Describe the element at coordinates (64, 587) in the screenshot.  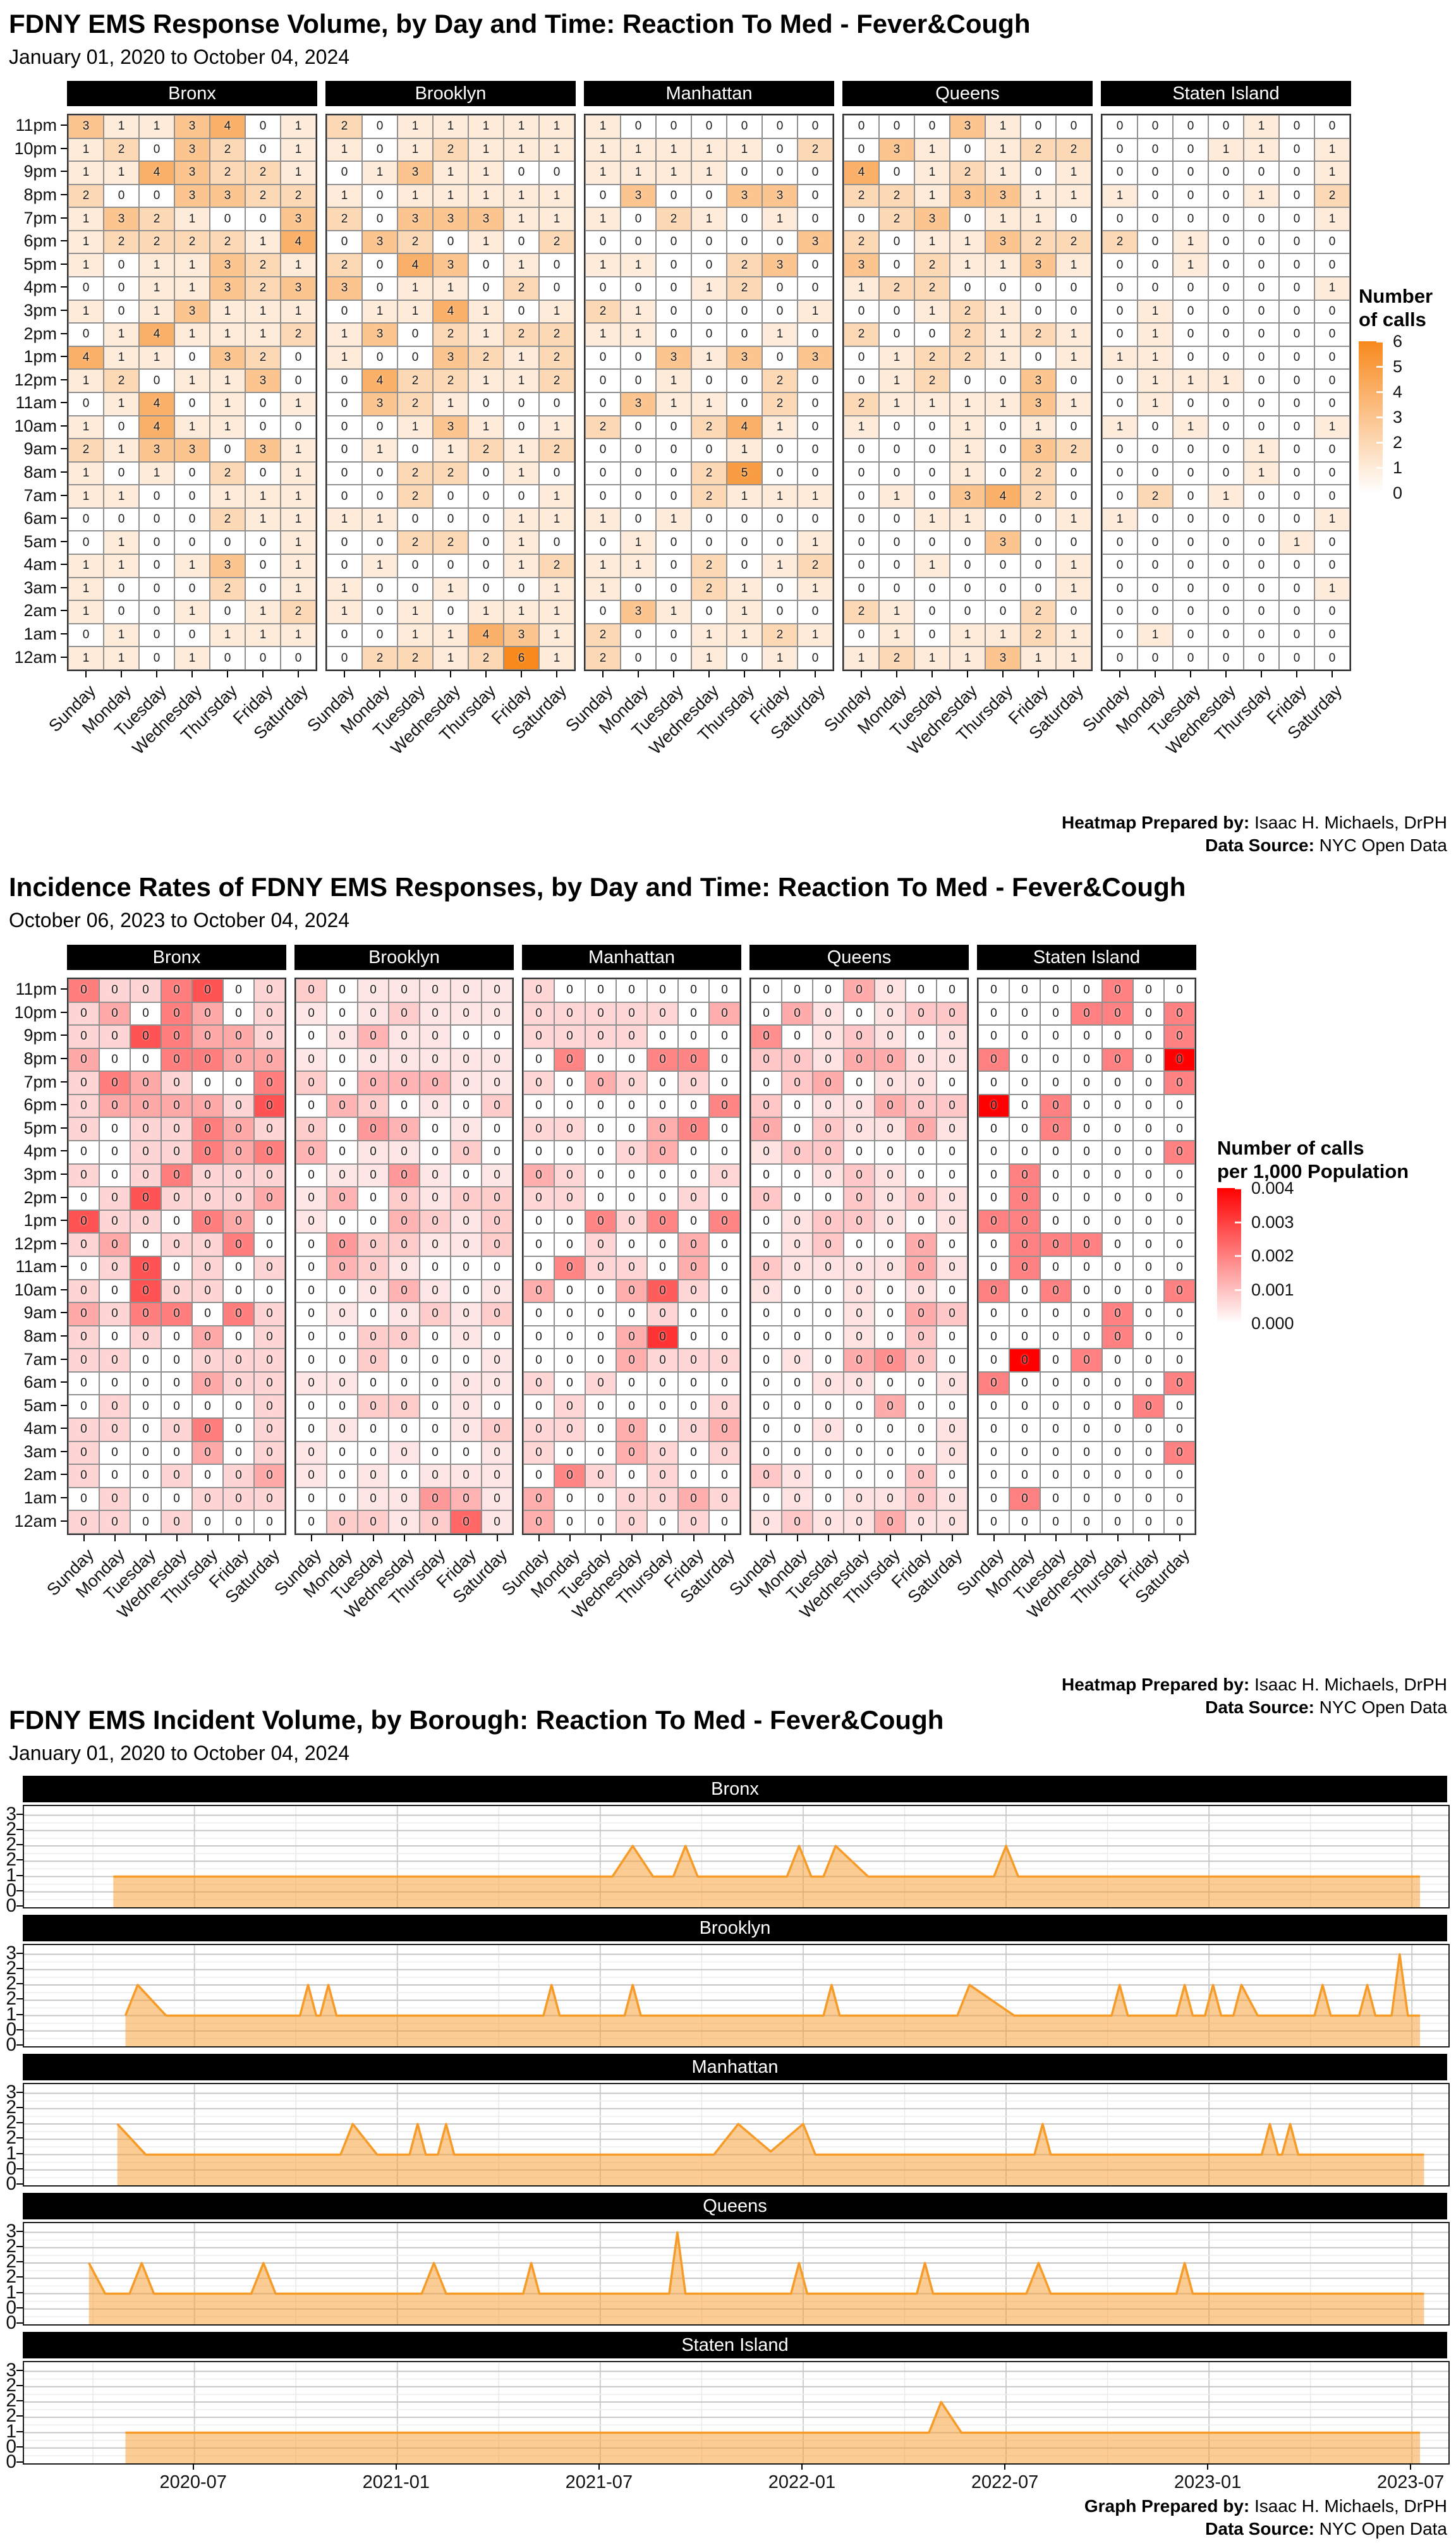
I see `row-tick` at that location.